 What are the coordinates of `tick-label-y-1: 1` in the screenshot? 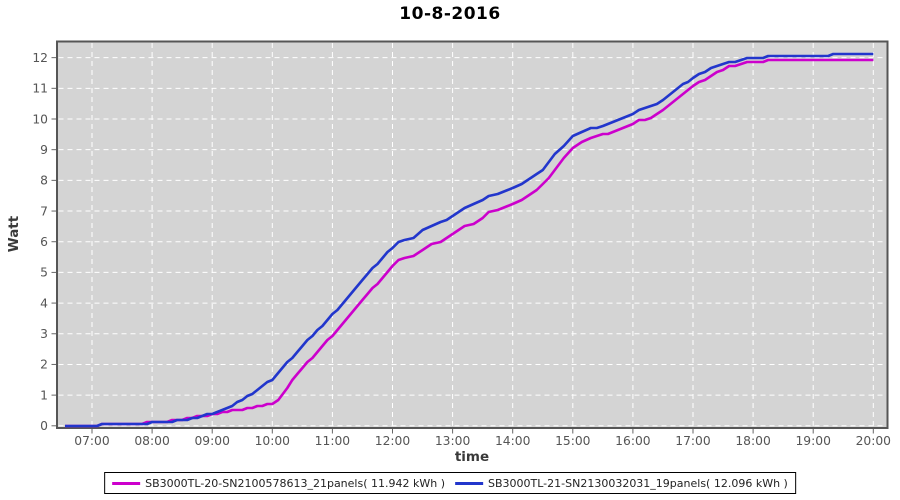 It's located at (44, 395).